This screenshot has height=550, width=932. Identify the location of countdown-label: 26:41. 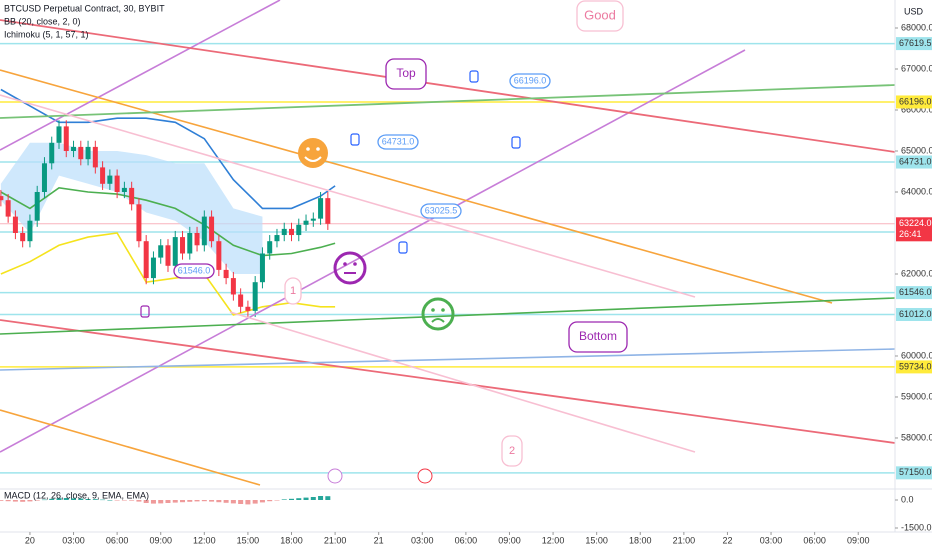
(910, 234).